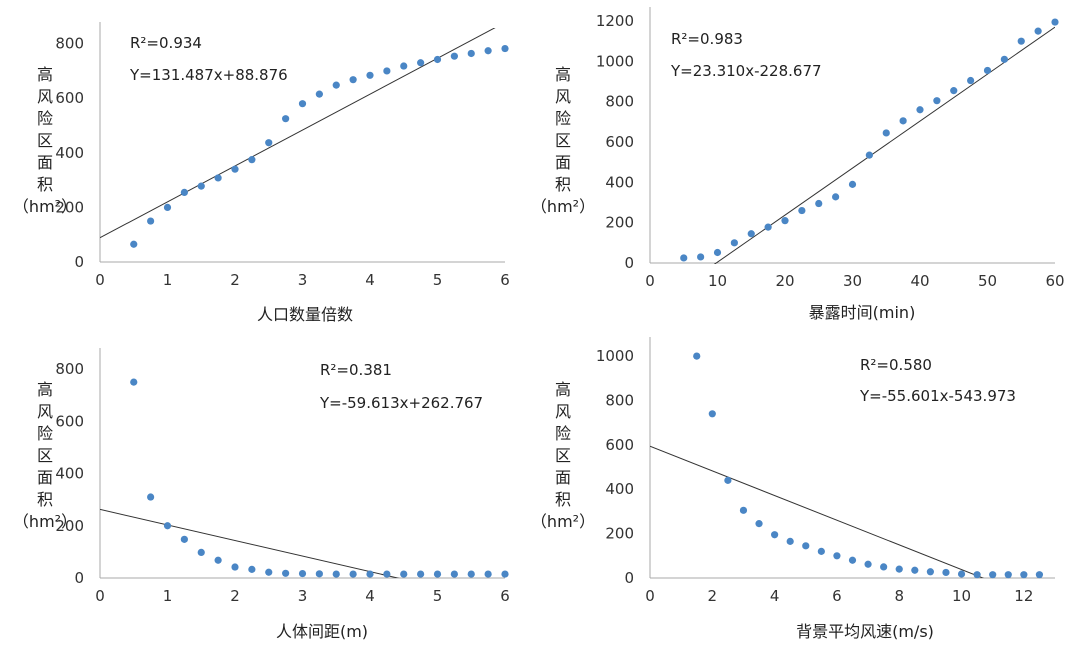 This screenshot has height=658, width=1080. I want to click on x-tick-label: 4, so click(775, 596).